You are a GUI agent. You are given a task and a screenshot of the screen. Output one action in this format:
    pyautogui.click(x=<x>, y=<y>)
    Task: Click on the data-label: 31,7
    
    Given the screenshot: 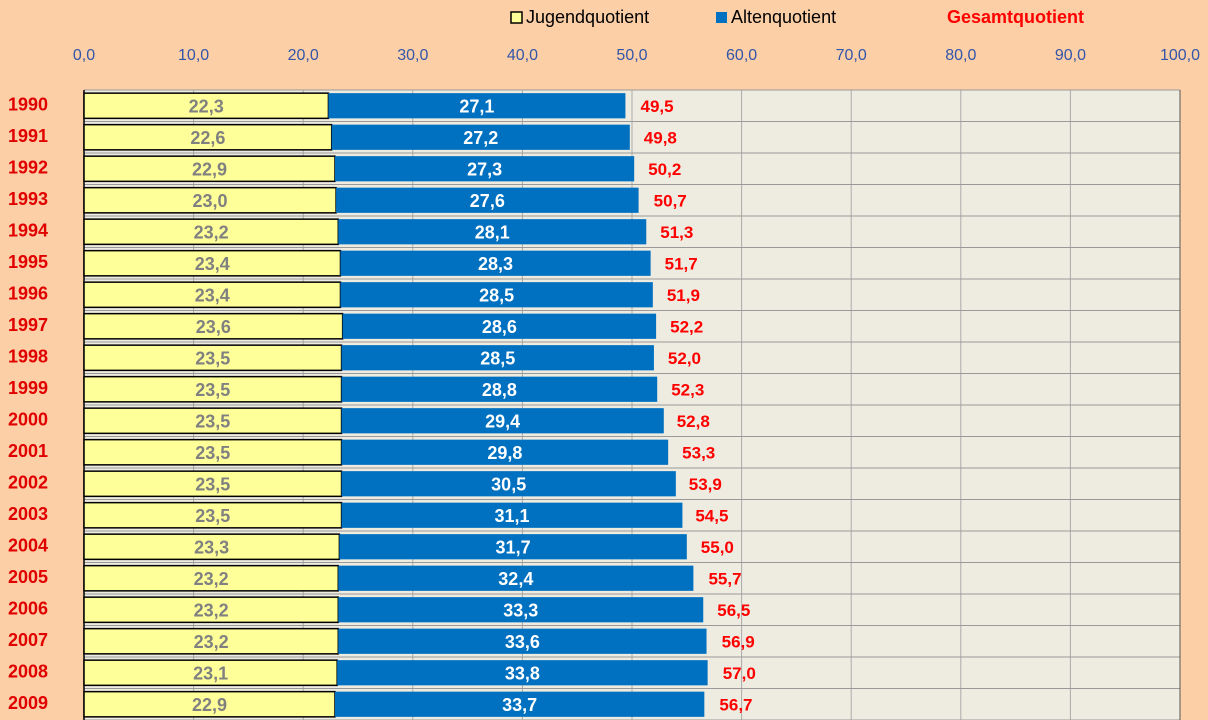 What is the action you would take?
    pyautogui.click(x=513, y=548)
    